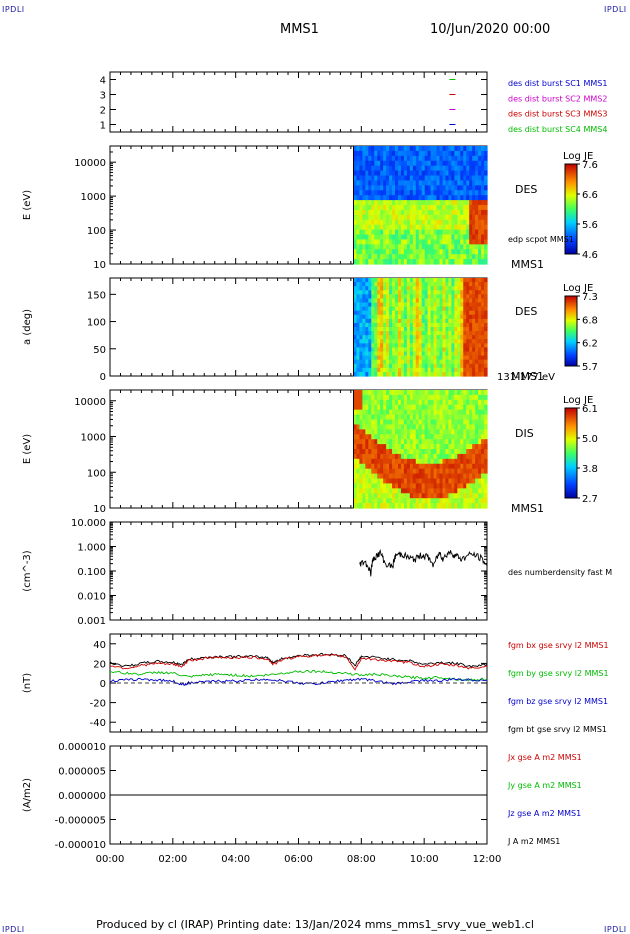 The image size is (630, 934). I want to click on colorbar-tick-label: 6.1, so click(590, 409).